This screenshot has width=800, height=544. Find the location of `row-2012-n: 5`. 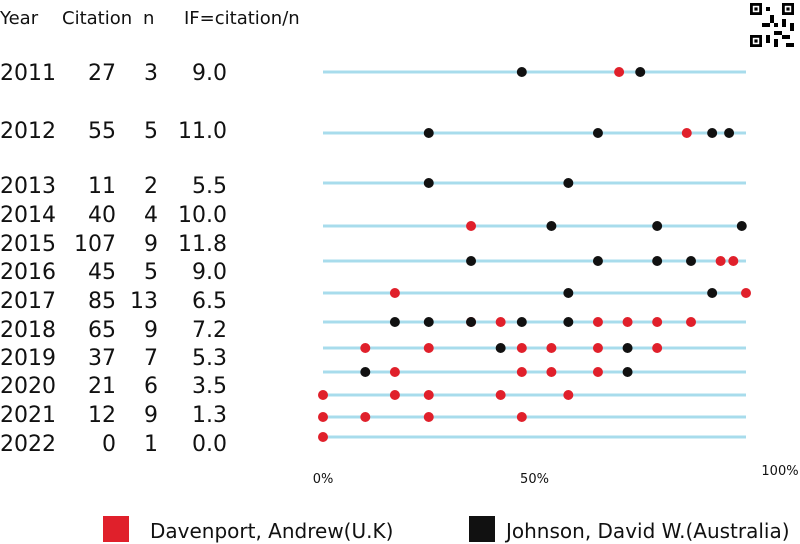

row-2012-n: 5 is located at coordinates (151, 131).